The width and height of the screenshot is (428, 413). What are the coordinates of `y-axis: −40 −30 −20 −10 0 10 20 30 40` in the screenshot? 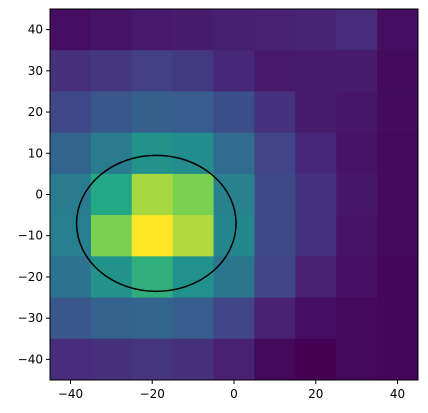 It's located at (34, 194).